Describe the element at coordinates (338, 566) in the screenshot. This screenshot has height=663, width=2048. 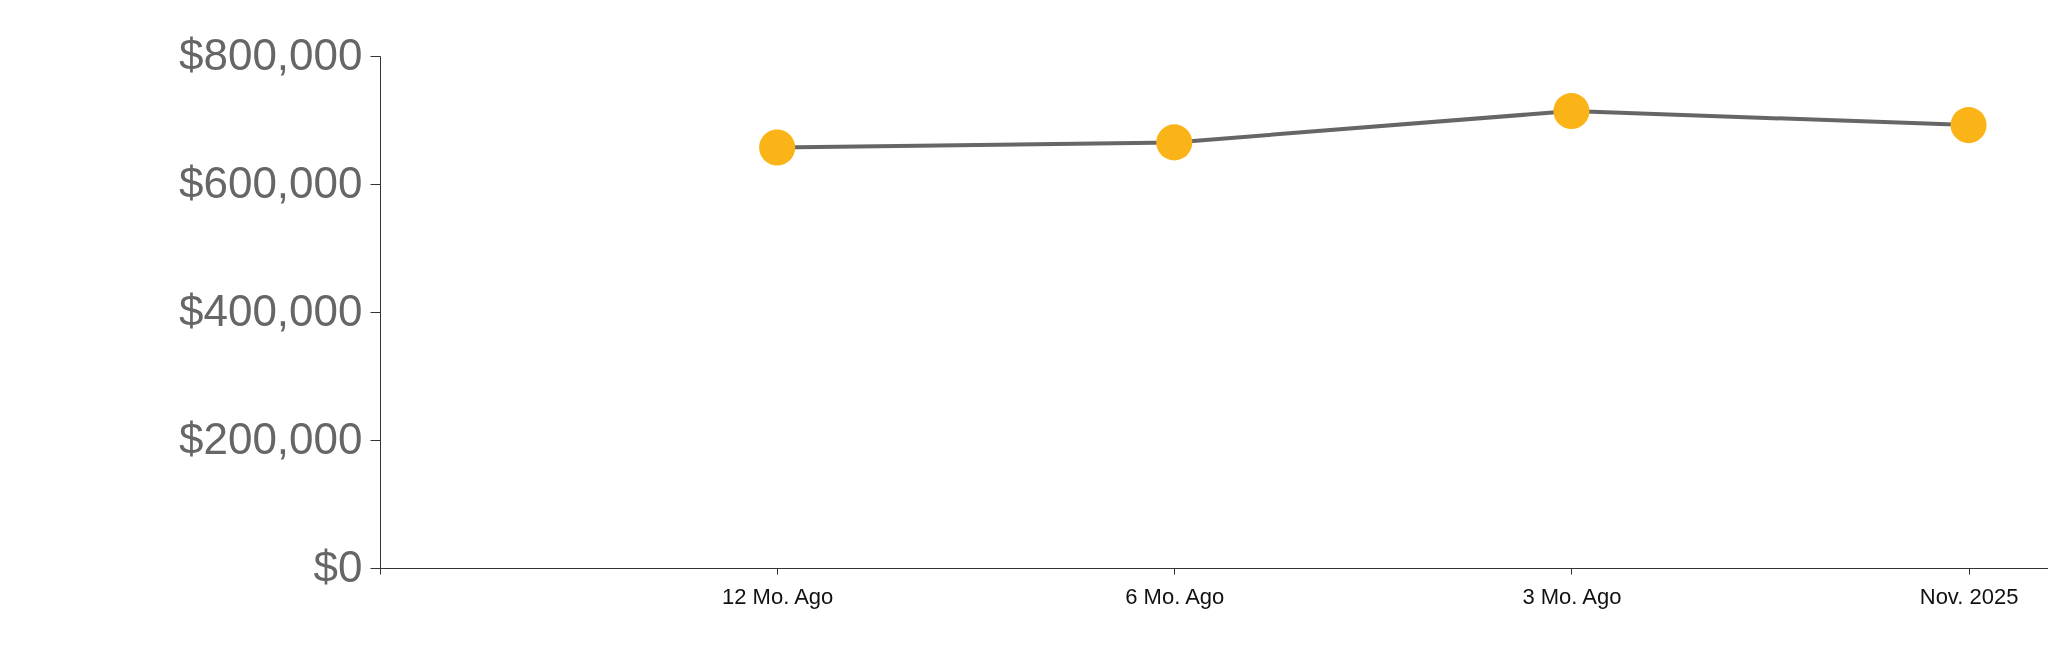
I see `y-tick-label: $0` at that location.